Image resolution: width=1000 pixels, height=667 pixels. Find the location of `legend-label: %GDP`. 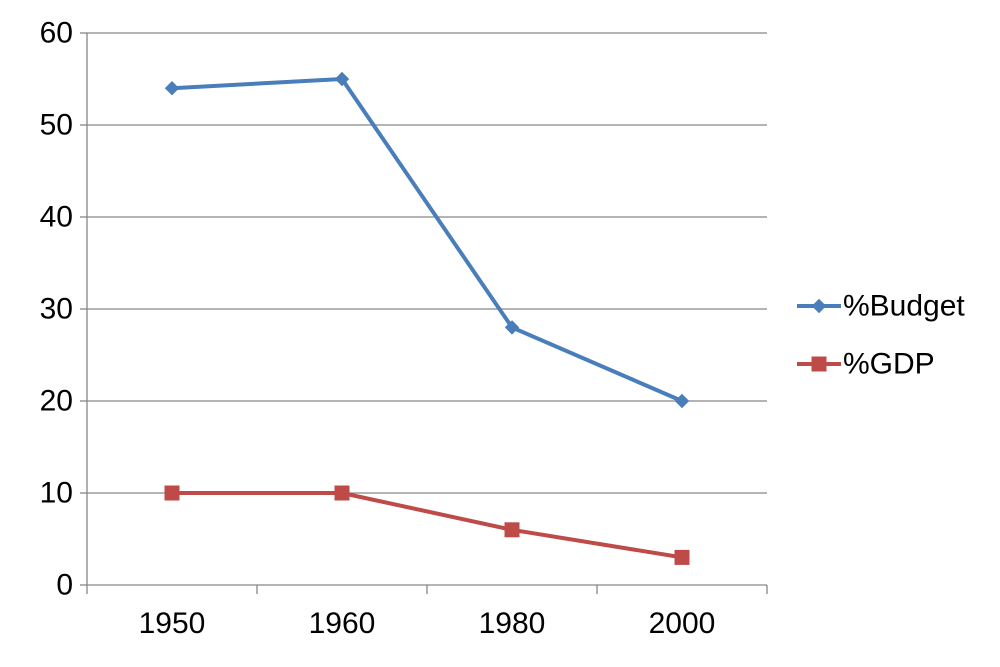

legend-label: %GDP is located at coordinates (889, 364).